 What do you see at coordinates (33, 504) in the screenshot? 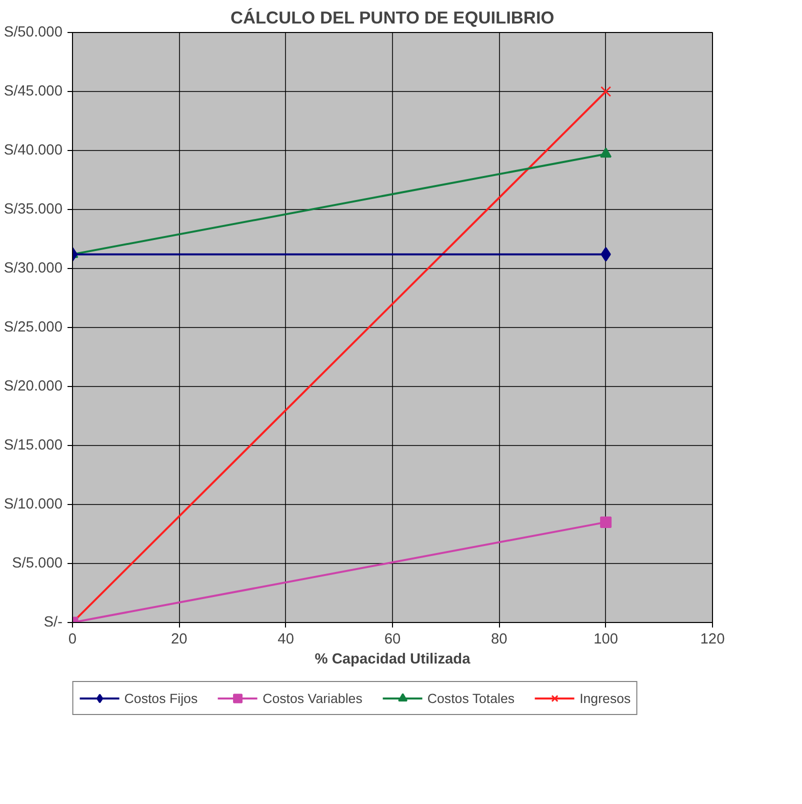
I see `y-tick-label: S/10.000` at bounding box center [33, 504].